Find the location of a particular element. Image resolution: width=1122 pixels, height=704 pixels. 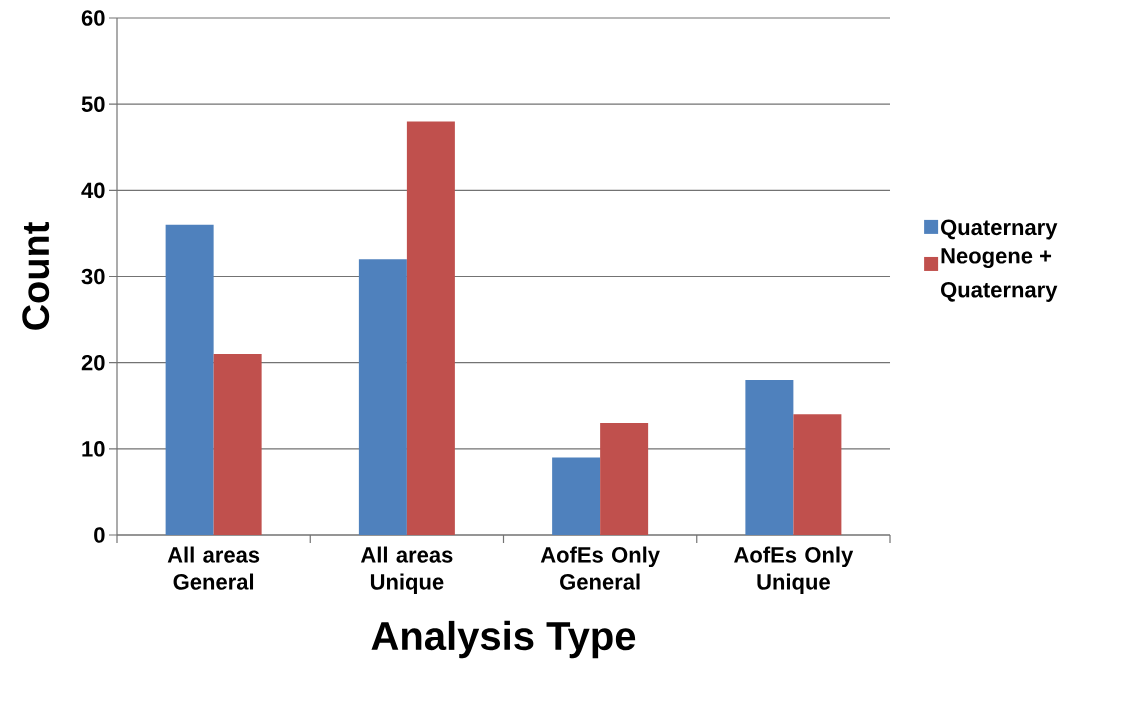

y-tick-label: 50 is located at coordinates (93, 104).